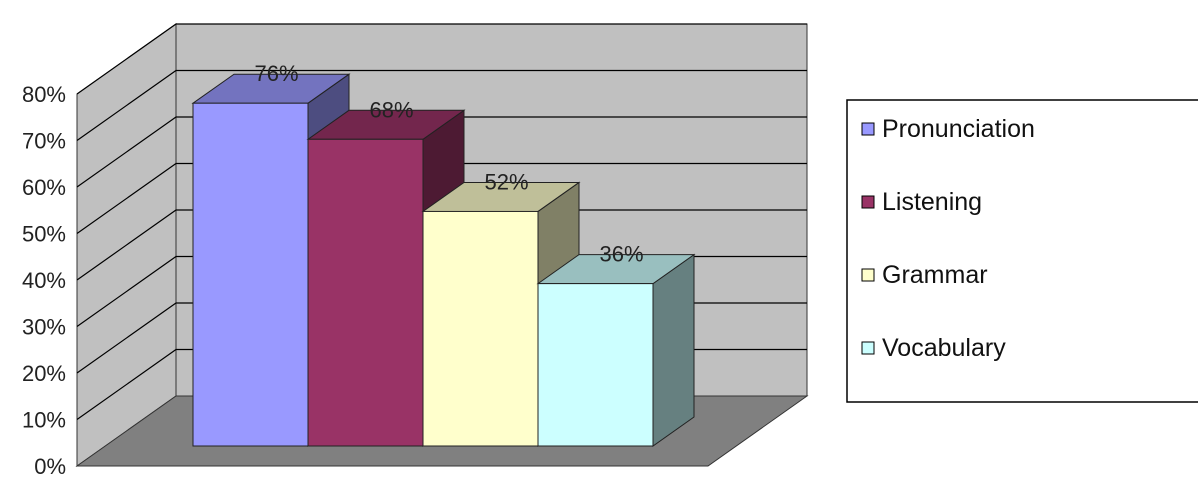 This screenshot has height=478, width=1198. I want to click on y-tick-label: 0%, so click(50, 466).